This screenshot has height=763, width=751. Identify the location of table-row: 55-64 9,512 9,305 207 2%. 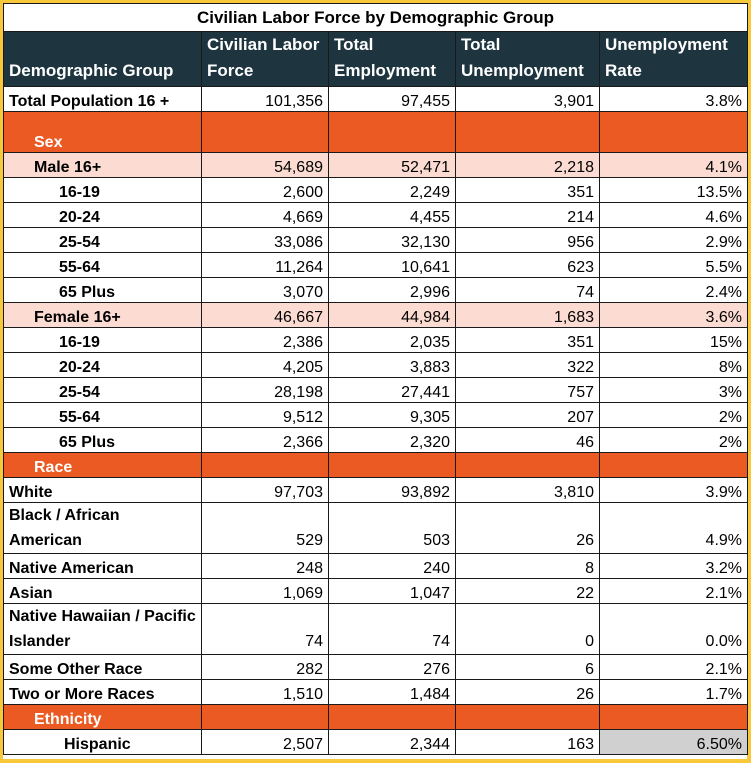
(376, 415).